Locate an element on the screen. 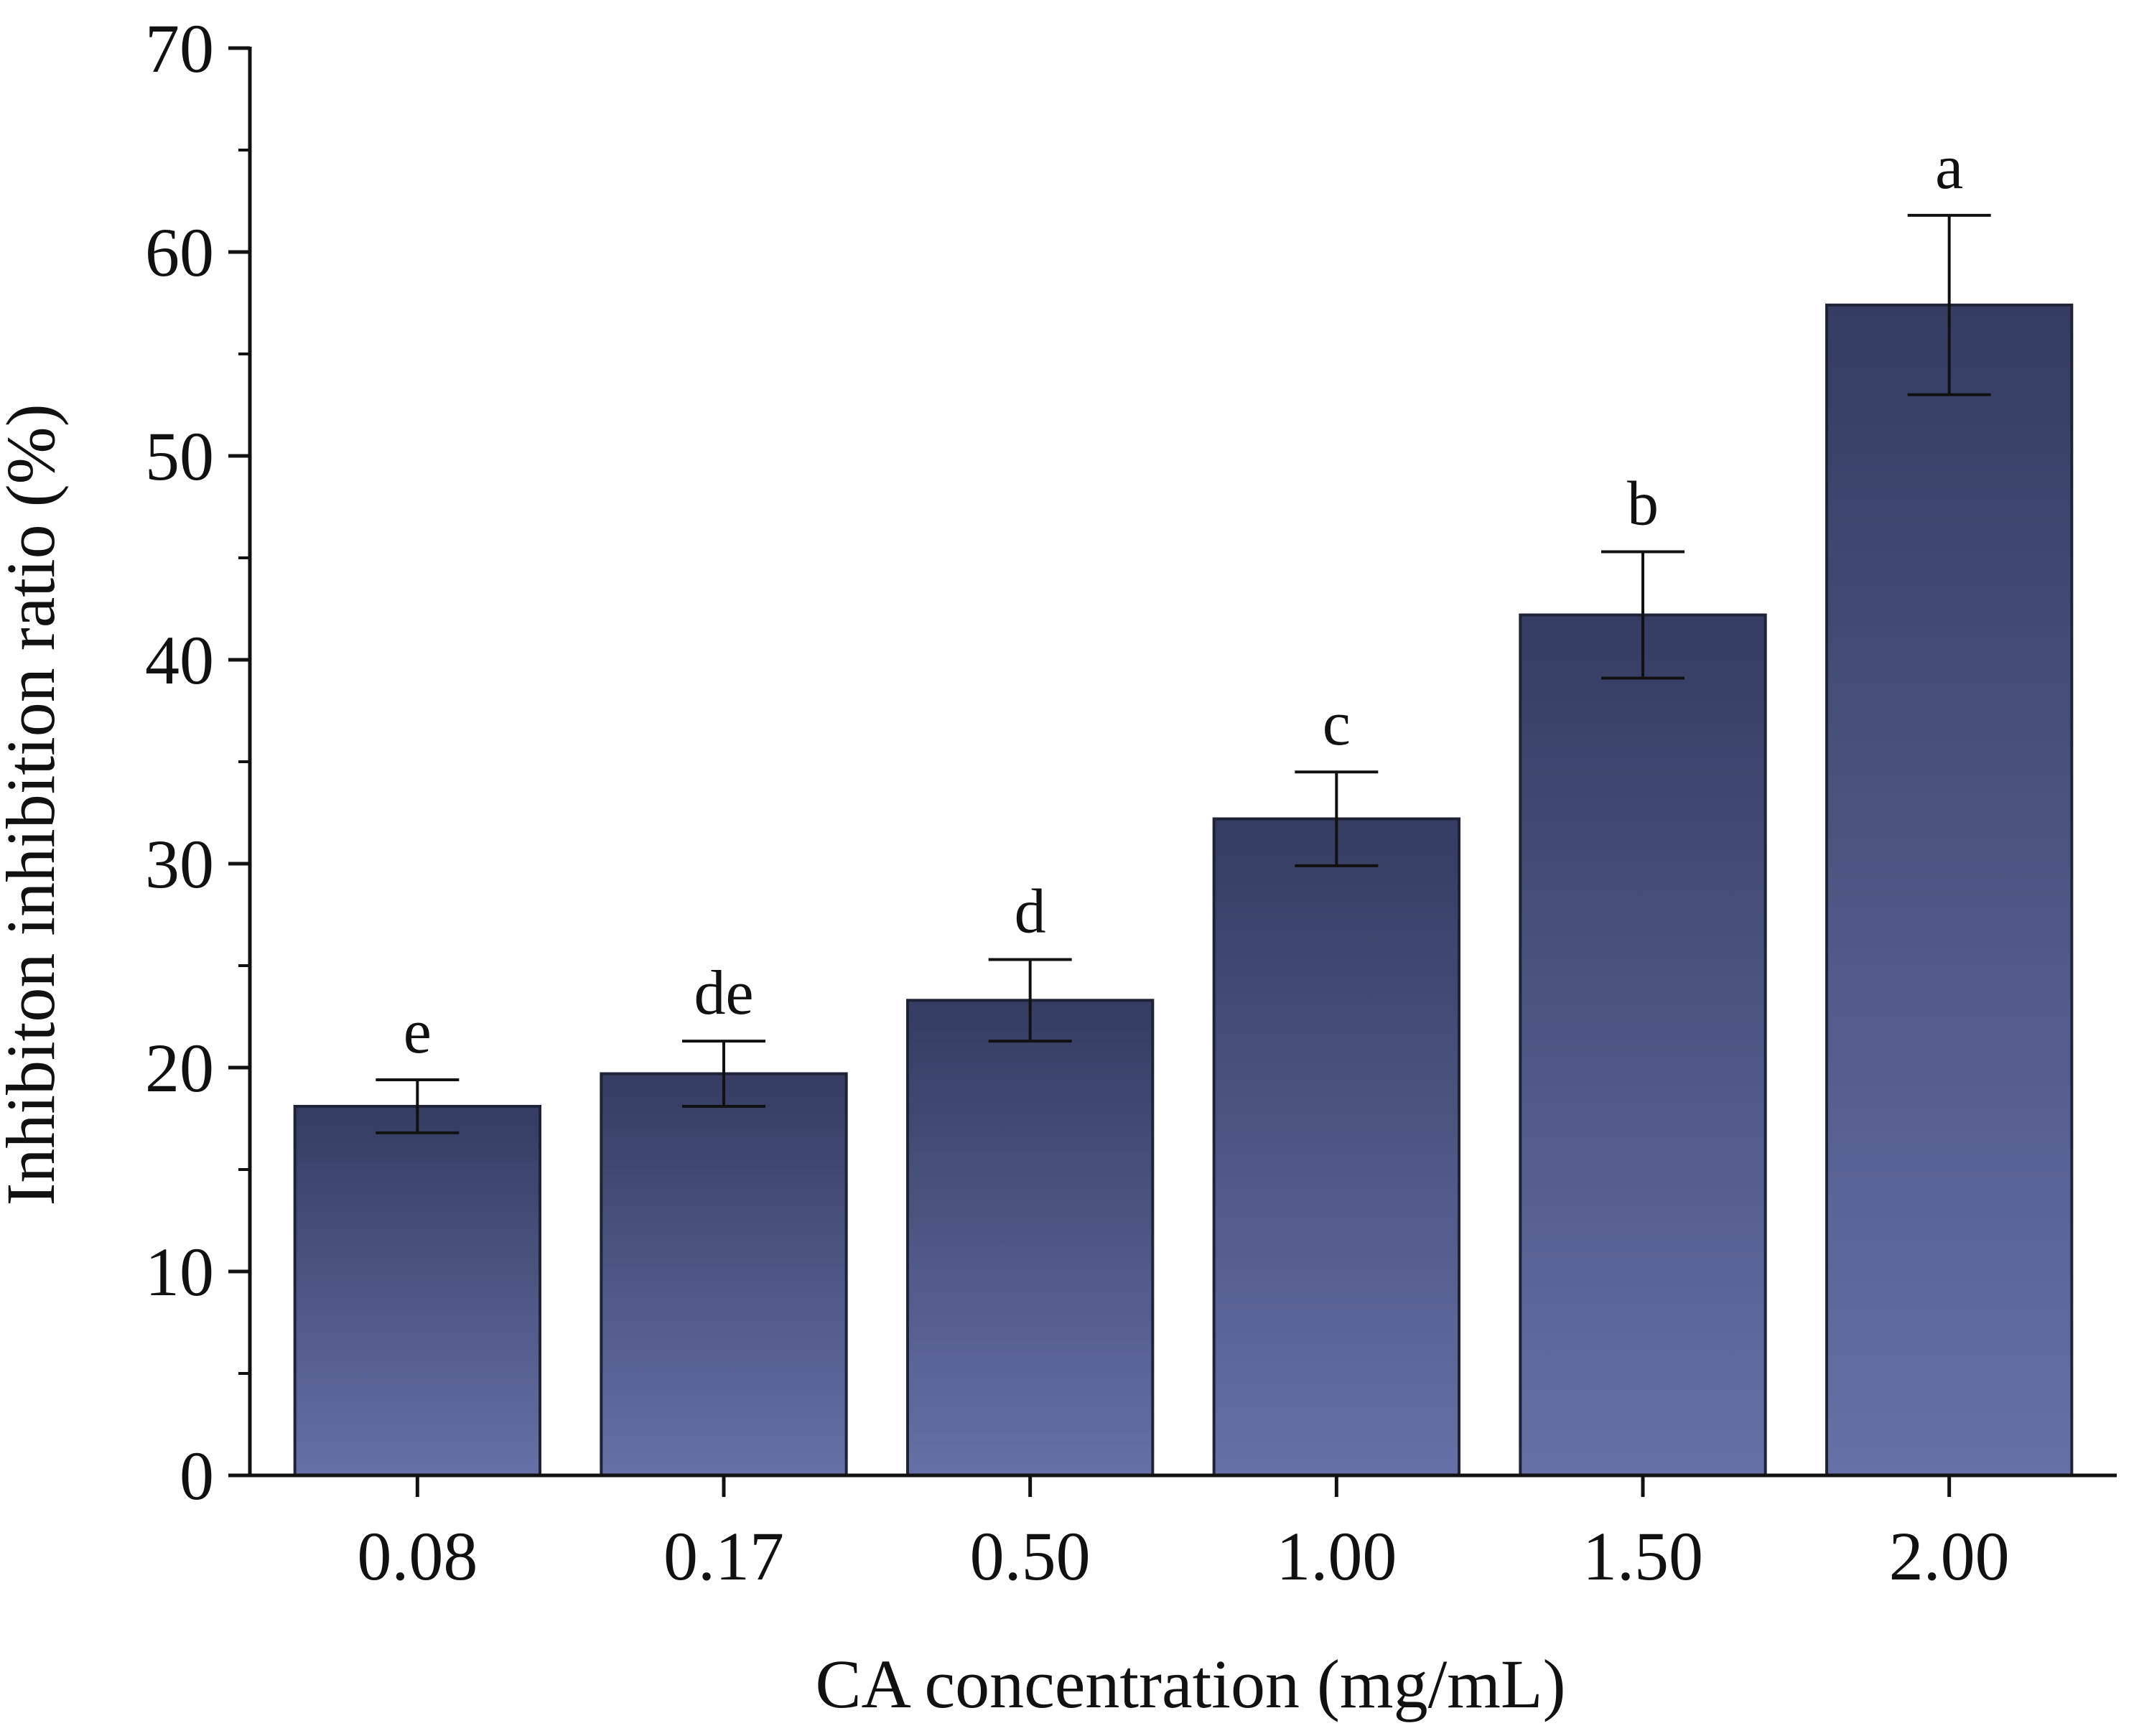 Image resolution: width=2134 pixels, height=1736 pixels. error-bar-1.50 is located at coordinates (1643, 615).